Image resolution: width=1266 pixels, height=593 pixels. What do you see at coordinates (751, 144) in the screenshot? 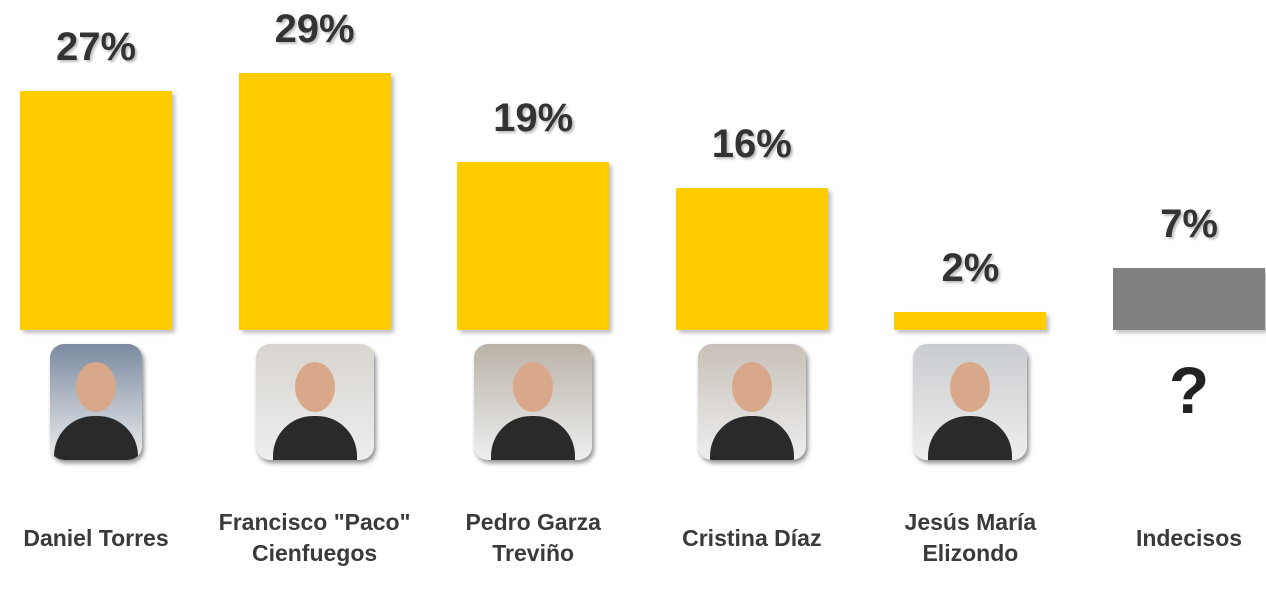
I see `value-label: 16%` at bounding box center [751, 144].